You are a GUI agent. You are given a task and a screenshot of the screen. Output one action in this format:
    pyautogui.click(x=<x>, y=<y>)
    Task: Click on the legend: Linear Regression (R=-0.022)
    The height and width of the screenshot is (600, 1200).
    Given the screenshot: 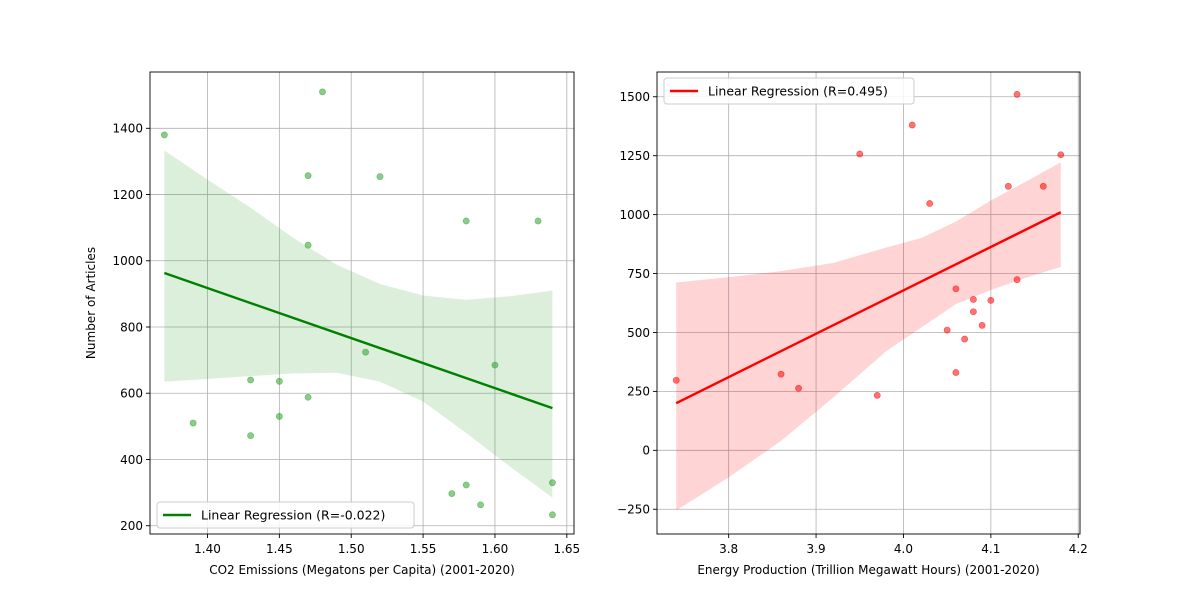 What is the action you would take?
    pyautogui.click(x=285, y=515)
    